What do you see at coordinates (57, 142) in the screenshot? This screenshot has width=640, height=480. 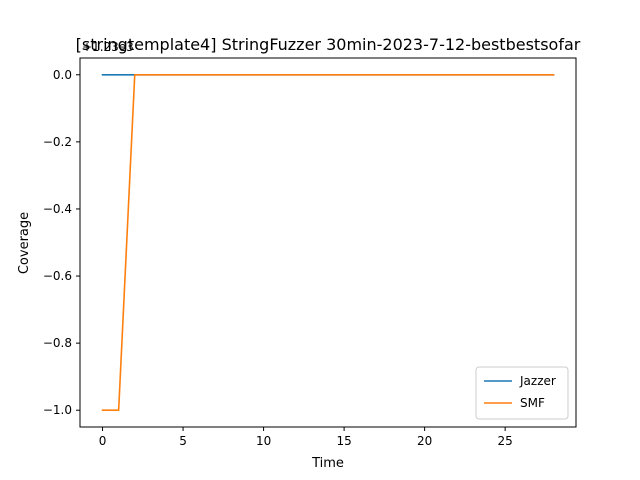 I see `y-tick-label: −0.2` at bounding box center [57, 142].